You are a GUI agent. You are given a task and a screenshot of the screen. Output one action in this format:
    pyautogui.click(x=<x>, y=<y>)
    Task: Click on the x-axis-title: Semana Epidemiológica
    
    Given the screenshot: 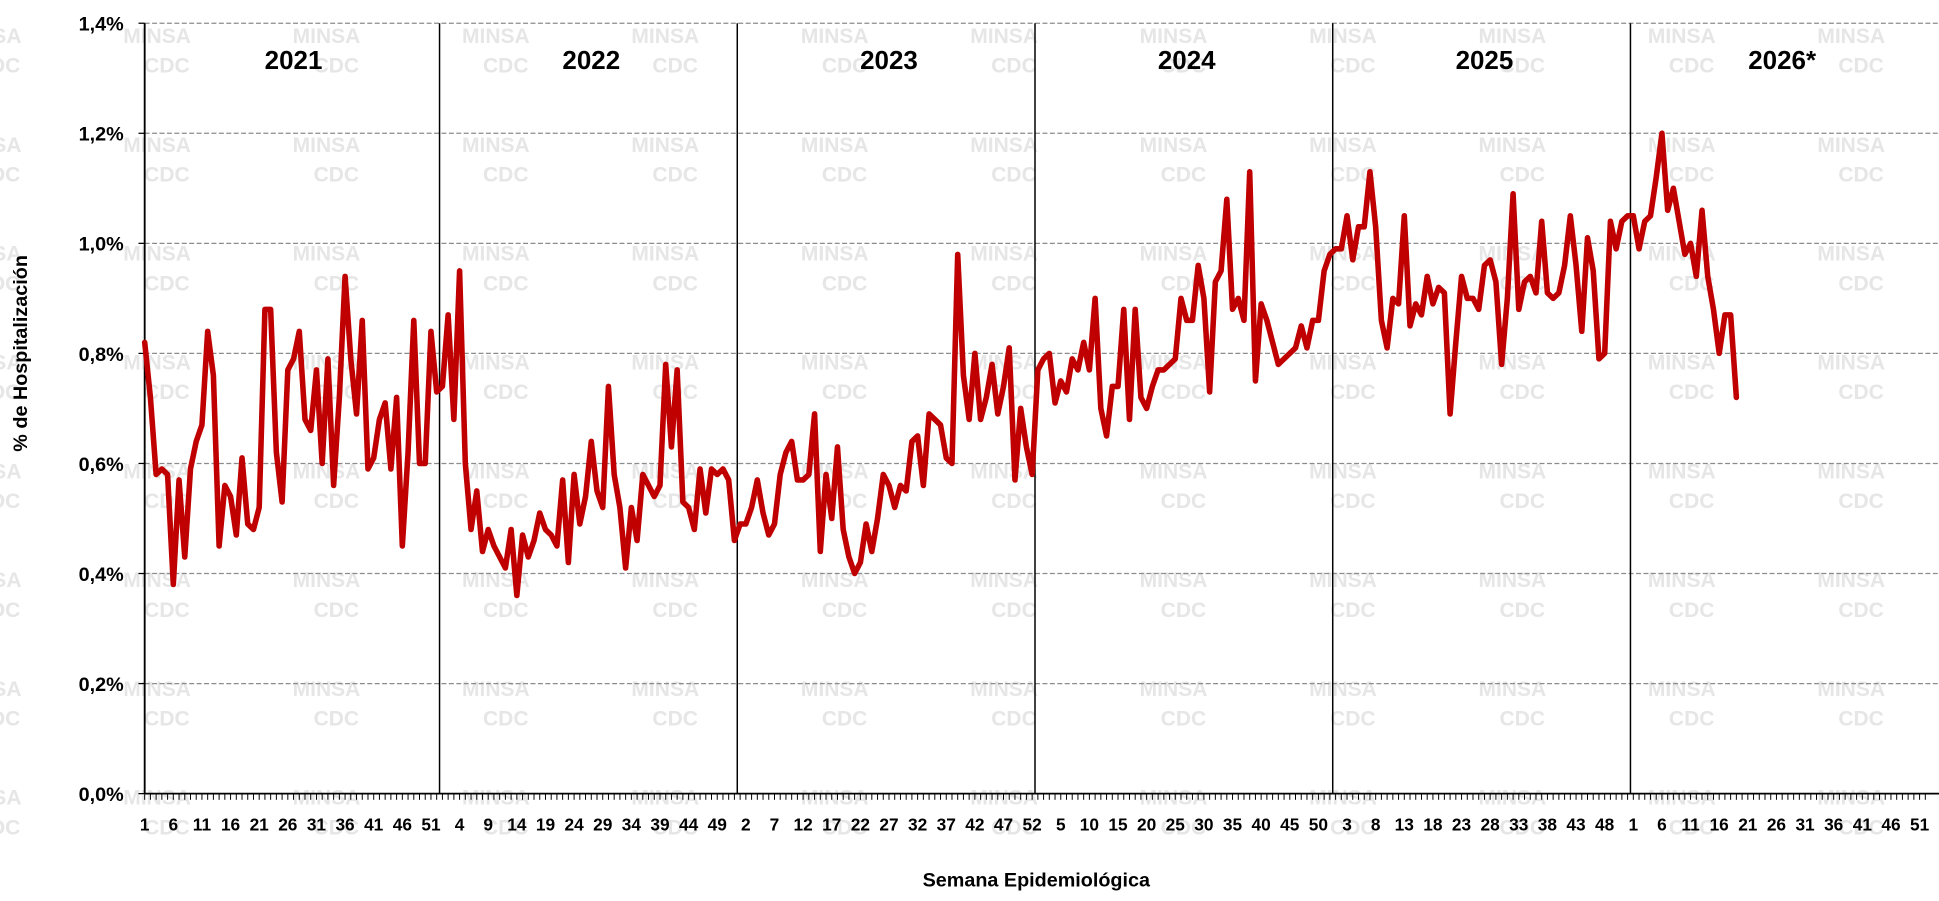 What is the action you would take?
    pyautogui.click(x=1037, y=880)
    